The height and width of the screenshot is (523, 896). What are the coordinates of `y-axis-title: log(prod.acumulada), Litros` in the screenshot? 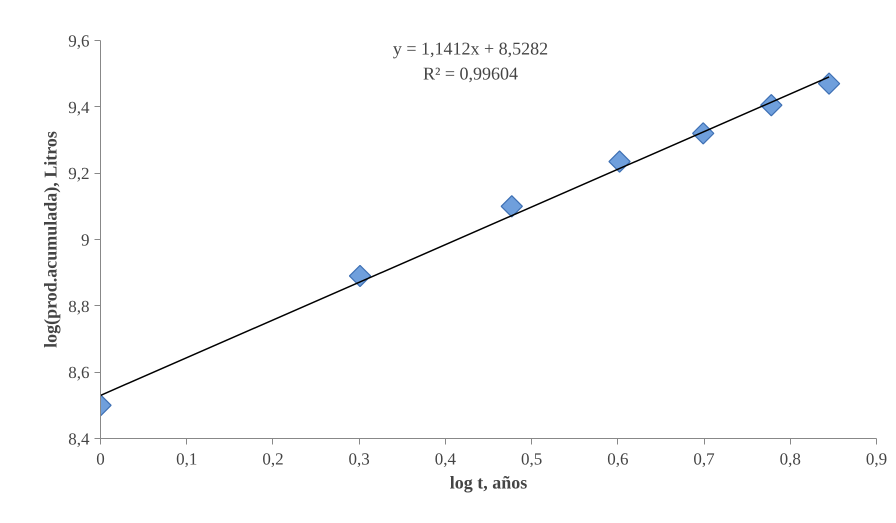 It's located at (50, 239).